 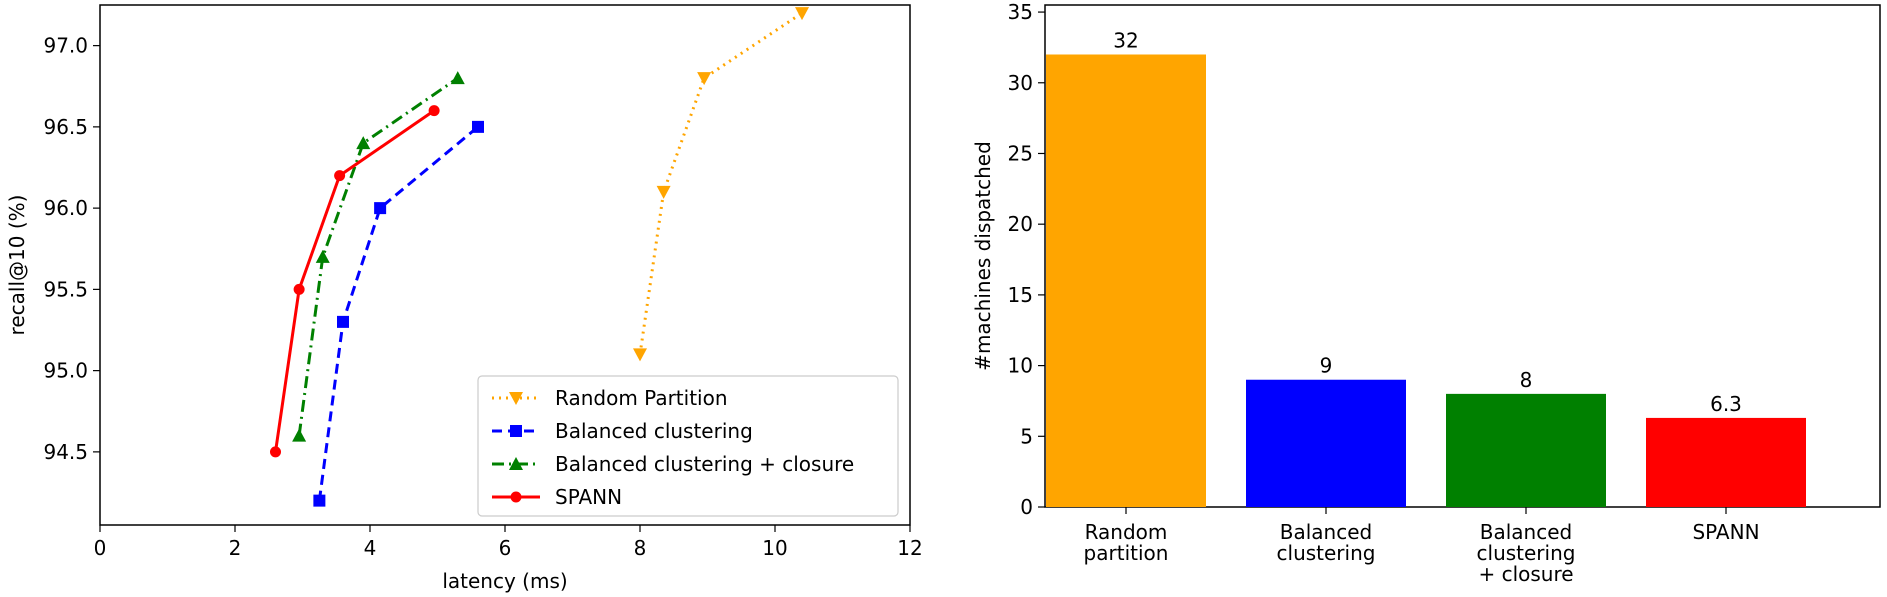 What do you see at coordinates (17, 265) in the screenshot?
I see `line-chart-y-label: recall@10 (%)` at bounding box center [17, 265].